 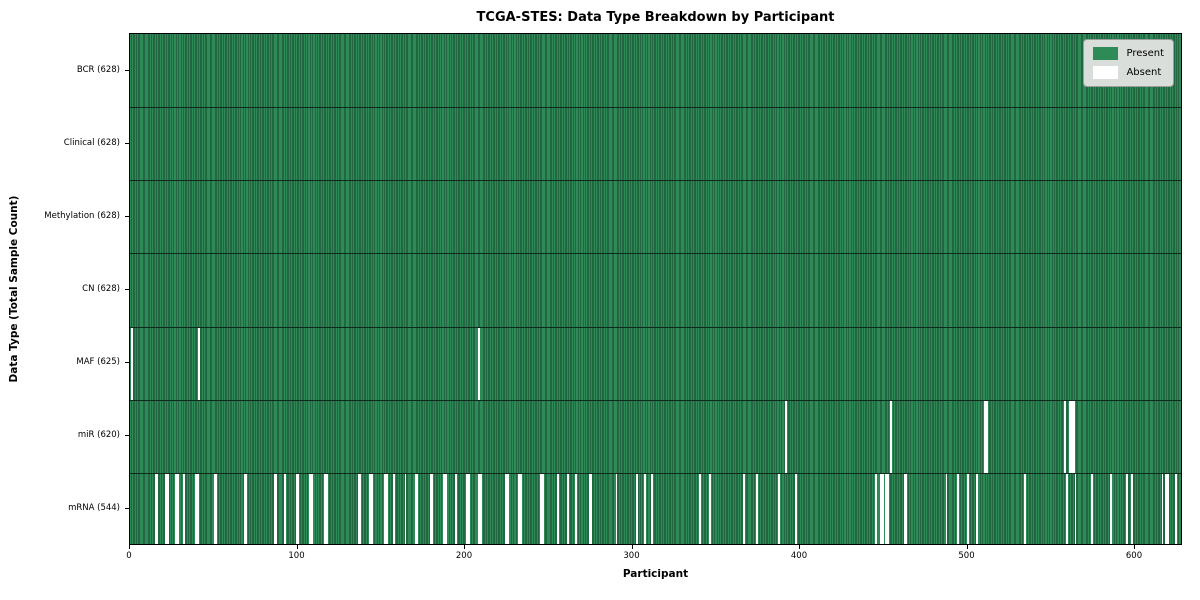 What do you see at coordinates (631, 556) in the screenshot?
I see `x-tick-label: 300` at bounding box center [631, 556].